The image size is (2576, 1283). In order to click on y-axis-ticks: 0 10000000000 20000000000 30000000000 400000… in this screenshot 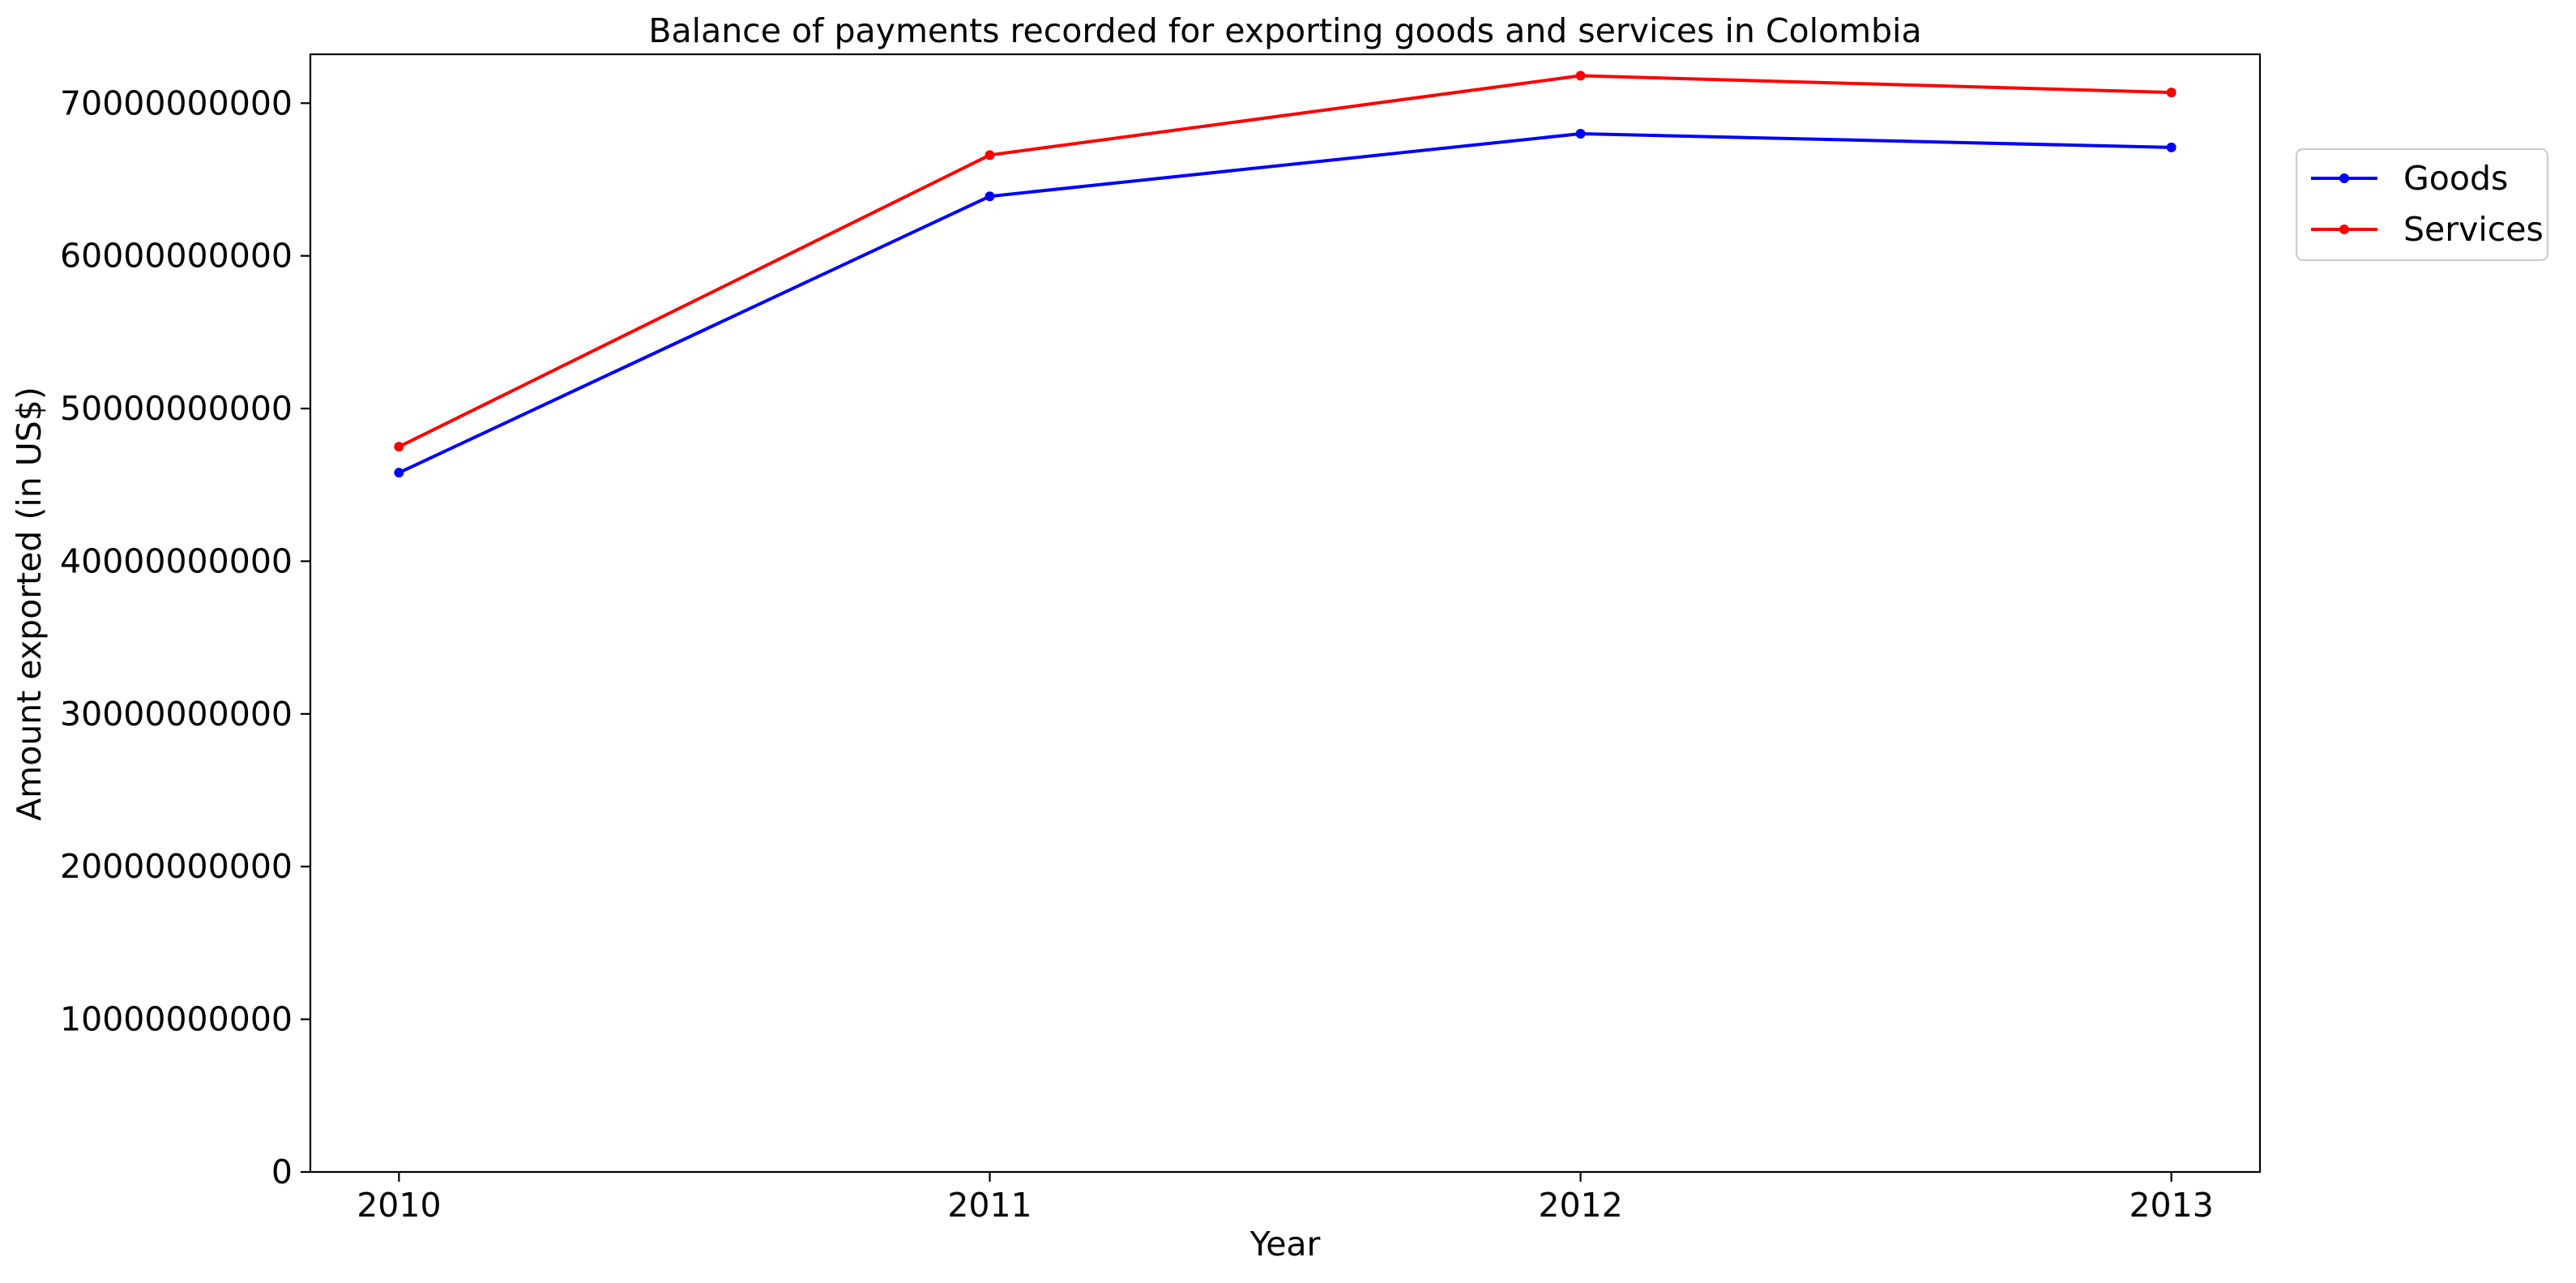, I will do `click(185, 637)`.